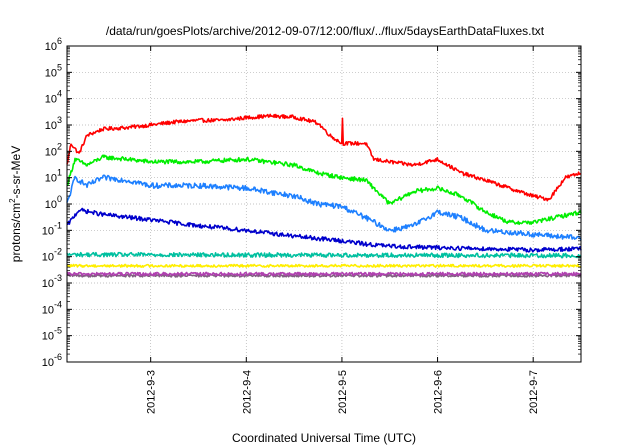 Image resolution: width=640 pixels, height=448 pixels. What do you see at coordinates (53, 176) in the screenshot?
I see `y-tick-label: 10¹` at bounding box center [53, 176].